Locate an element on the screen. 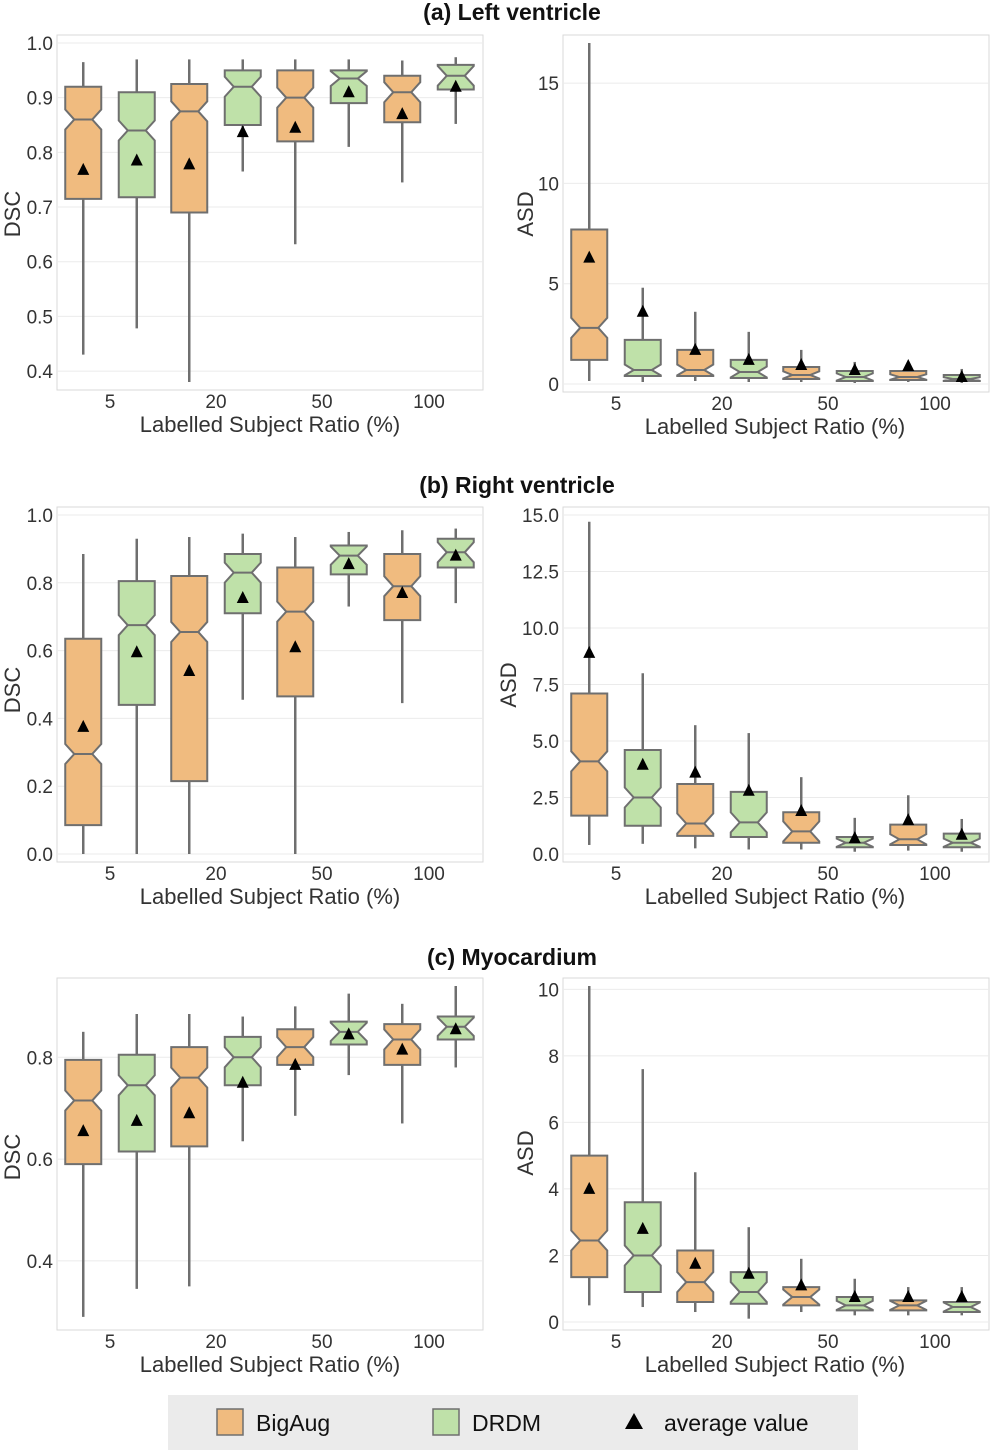 The width and height of the screenshot is (996, 1453). legend-label-bigaug: BigAug is located at coordinates (293, 1423).